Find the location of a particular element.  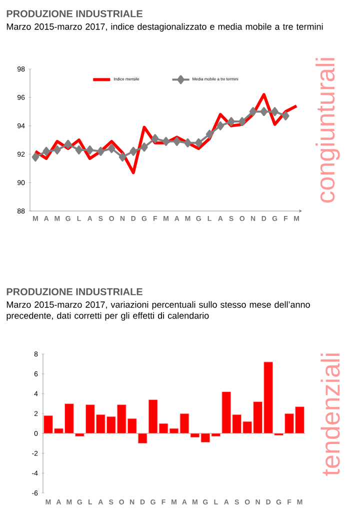

line-series is located at coordinates (166, 133).